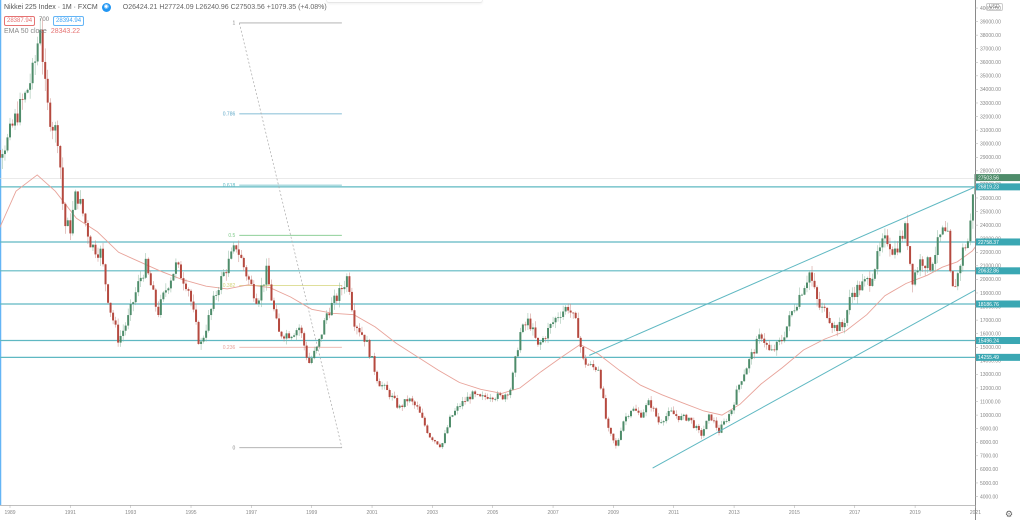  I want to click on svg-text: 1999, so click(311, 513).